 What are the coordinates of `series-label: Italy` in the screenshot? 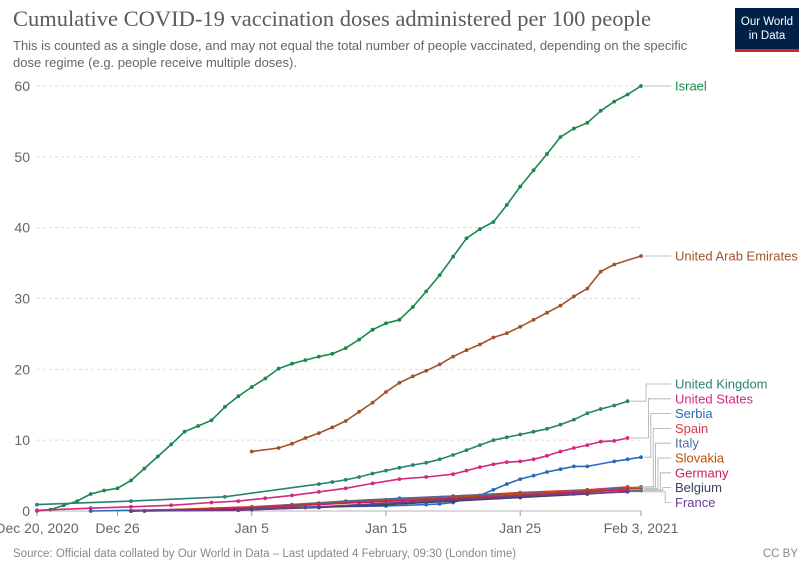 It's located at (687, 443).